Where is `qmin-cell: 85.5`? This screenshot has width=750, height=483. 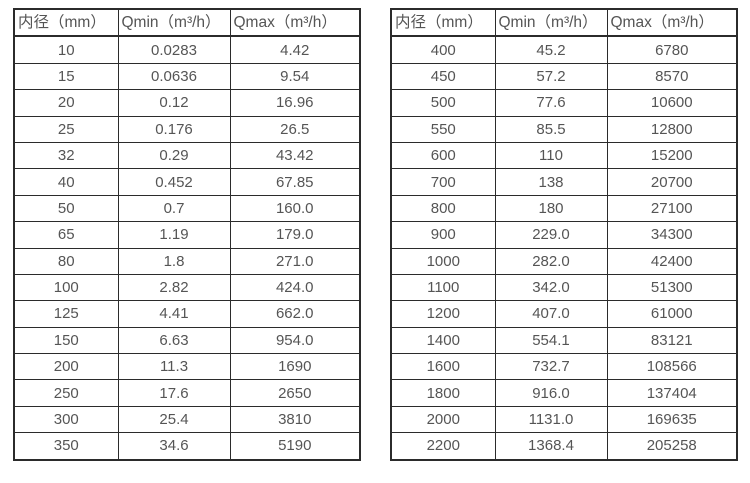 qmin-cell: 85.5 is located at coordinates (551, 129).